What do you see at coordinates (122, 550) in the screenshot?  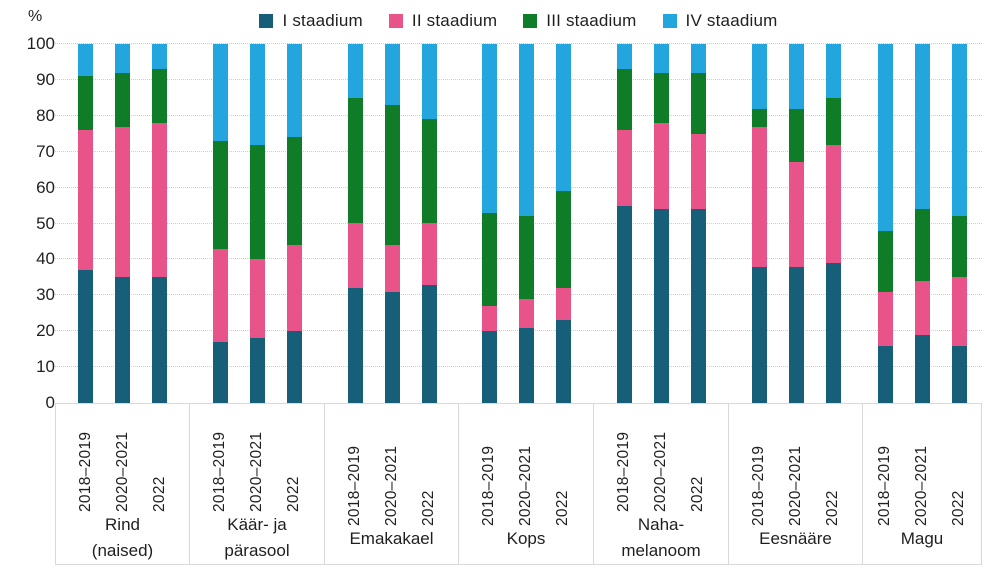 I see `group-label-line: (naised)` at bounding box center [122, 550].